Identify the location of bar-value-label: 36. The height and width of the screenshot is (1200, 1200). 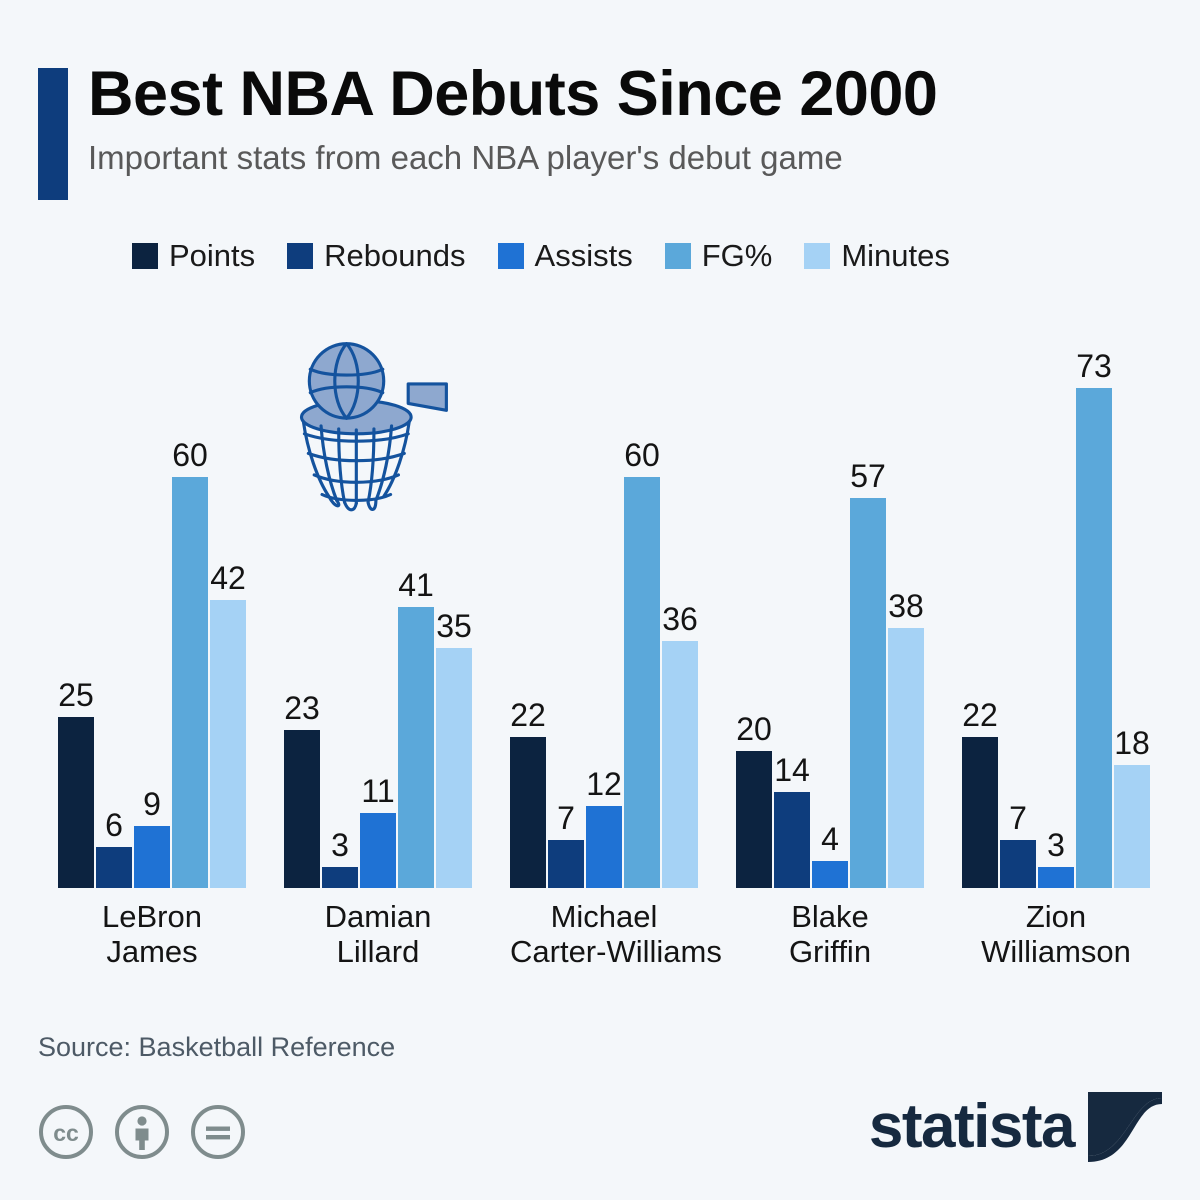
(680, 619).